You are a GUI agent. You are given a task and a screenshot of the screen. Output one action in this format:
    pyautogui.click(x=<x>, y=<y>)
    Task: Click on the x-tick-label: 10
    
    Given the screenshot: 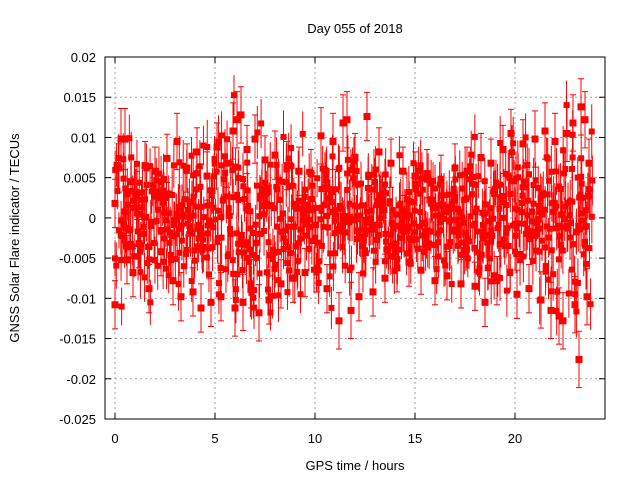 What is the action you would take?
    pyautogui.click(x=315, y=438)
    